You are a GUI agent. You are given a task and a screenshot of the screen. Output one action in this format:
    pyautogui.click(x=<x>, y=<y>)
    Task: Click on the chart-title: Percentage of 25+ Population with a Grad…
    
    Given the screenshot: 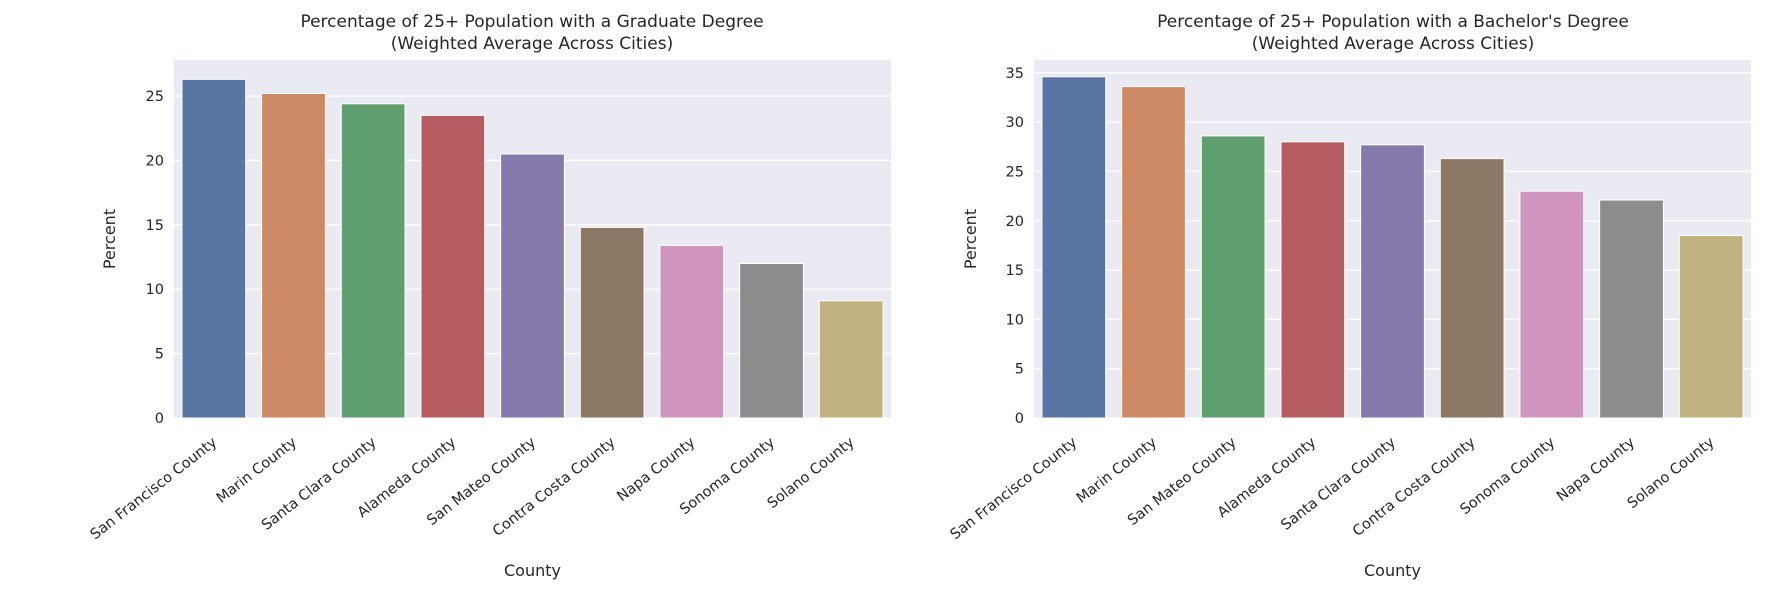 What is the action you would take?
    pyautogui.click(x=531, y=22)
    